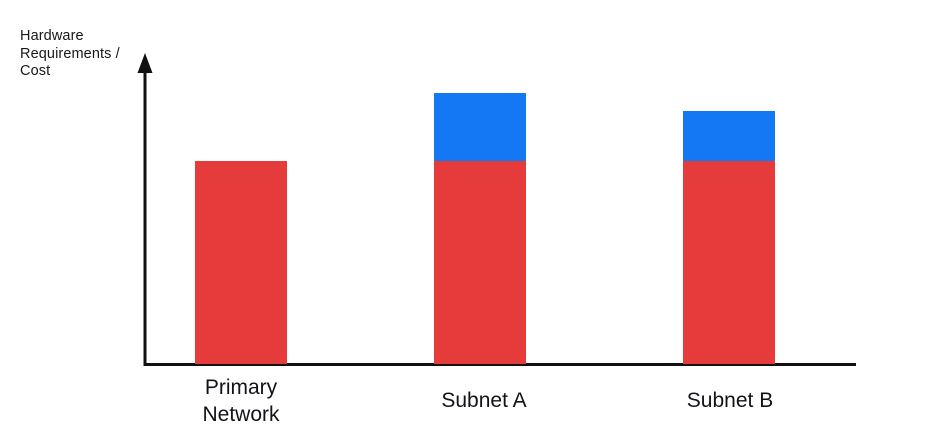 The image size is (933, 437). What do you see at coordinates (70, 53) in the screenshot?
I see `y-axis-label: Hardware Requirements / Cost` at bounding box center [70, 53].